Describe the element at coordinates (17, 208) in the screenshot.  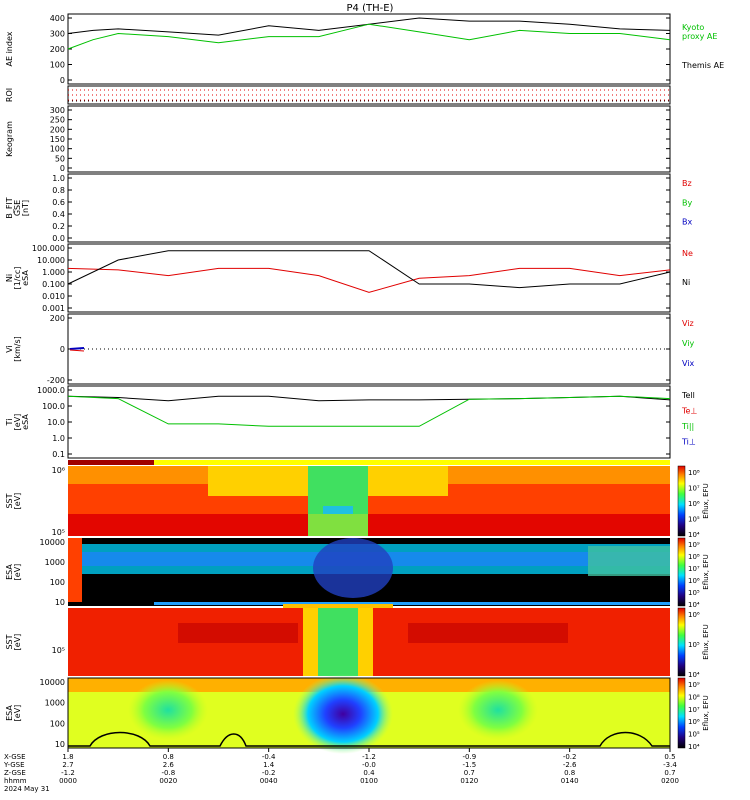
I see `y-axis-label: GSE` at that location.